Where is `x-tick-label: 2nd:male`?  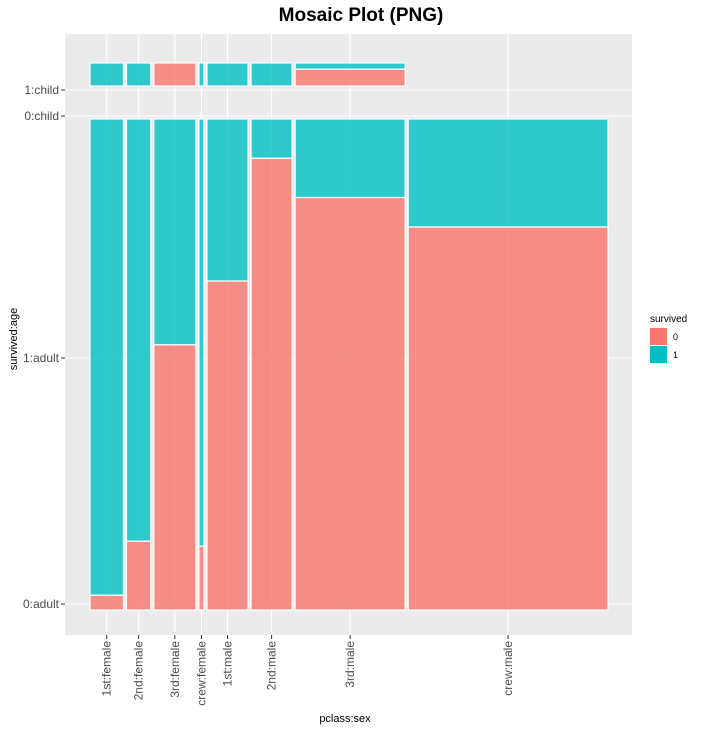
x-tick-label: 2nd:male is located at coordinates (272, 666).